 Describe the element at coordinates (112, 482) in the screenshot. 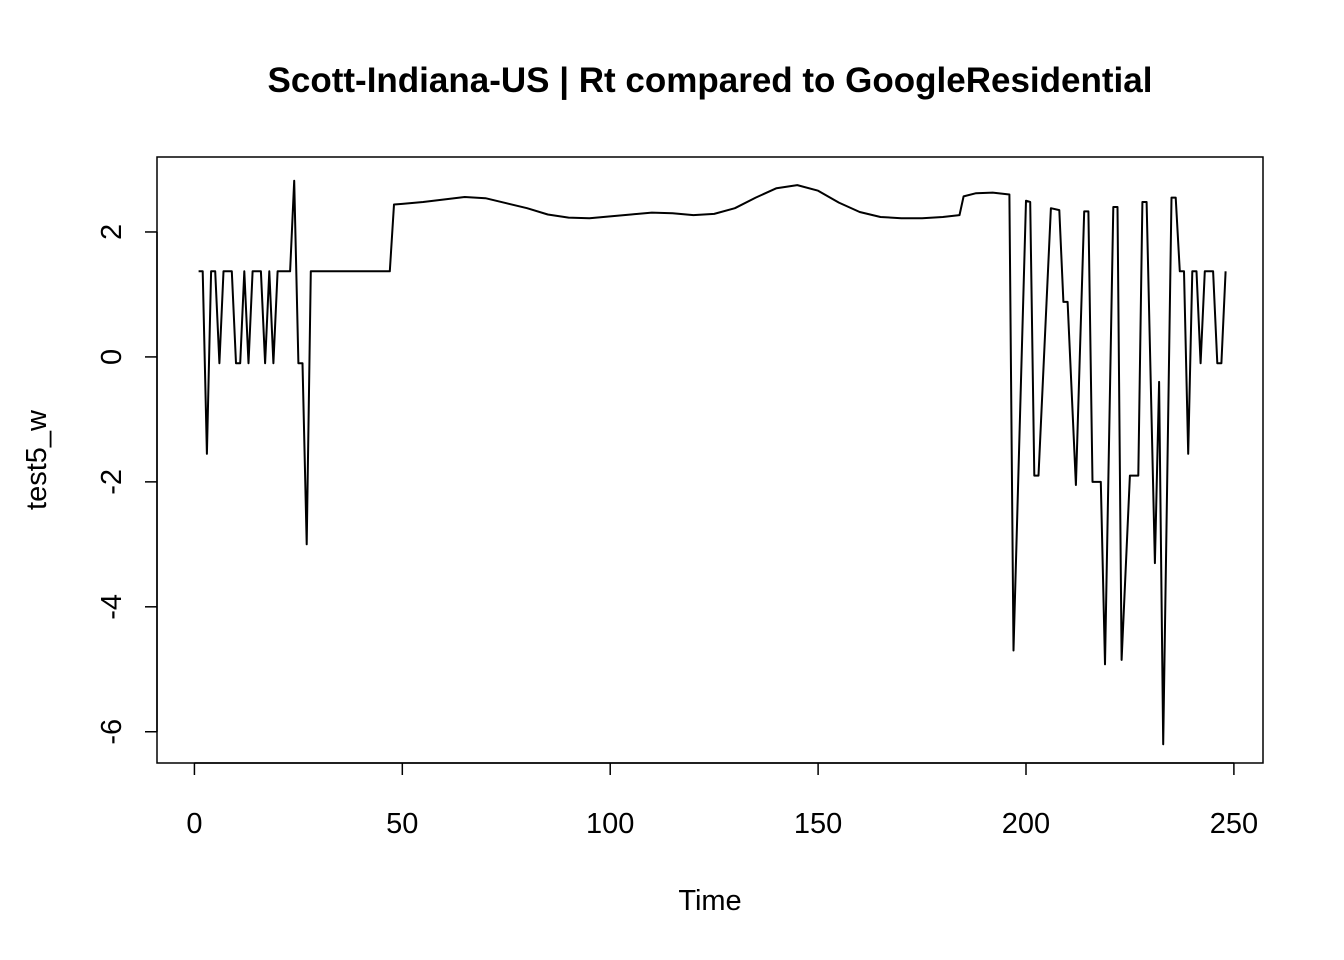

I see `y-tick-label: -2` at that location.